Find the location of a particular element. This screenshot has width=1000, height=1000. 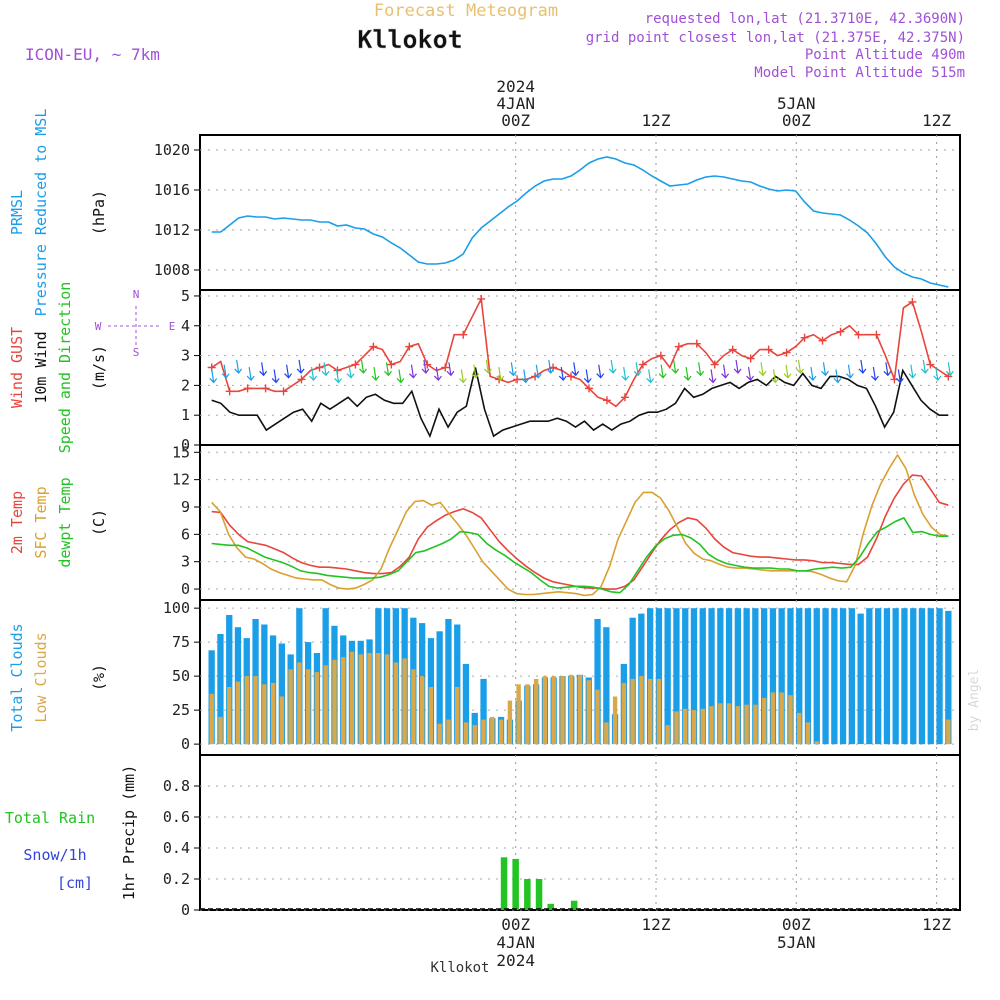

location-title: Kllokot is located at coordinates (409, 39).